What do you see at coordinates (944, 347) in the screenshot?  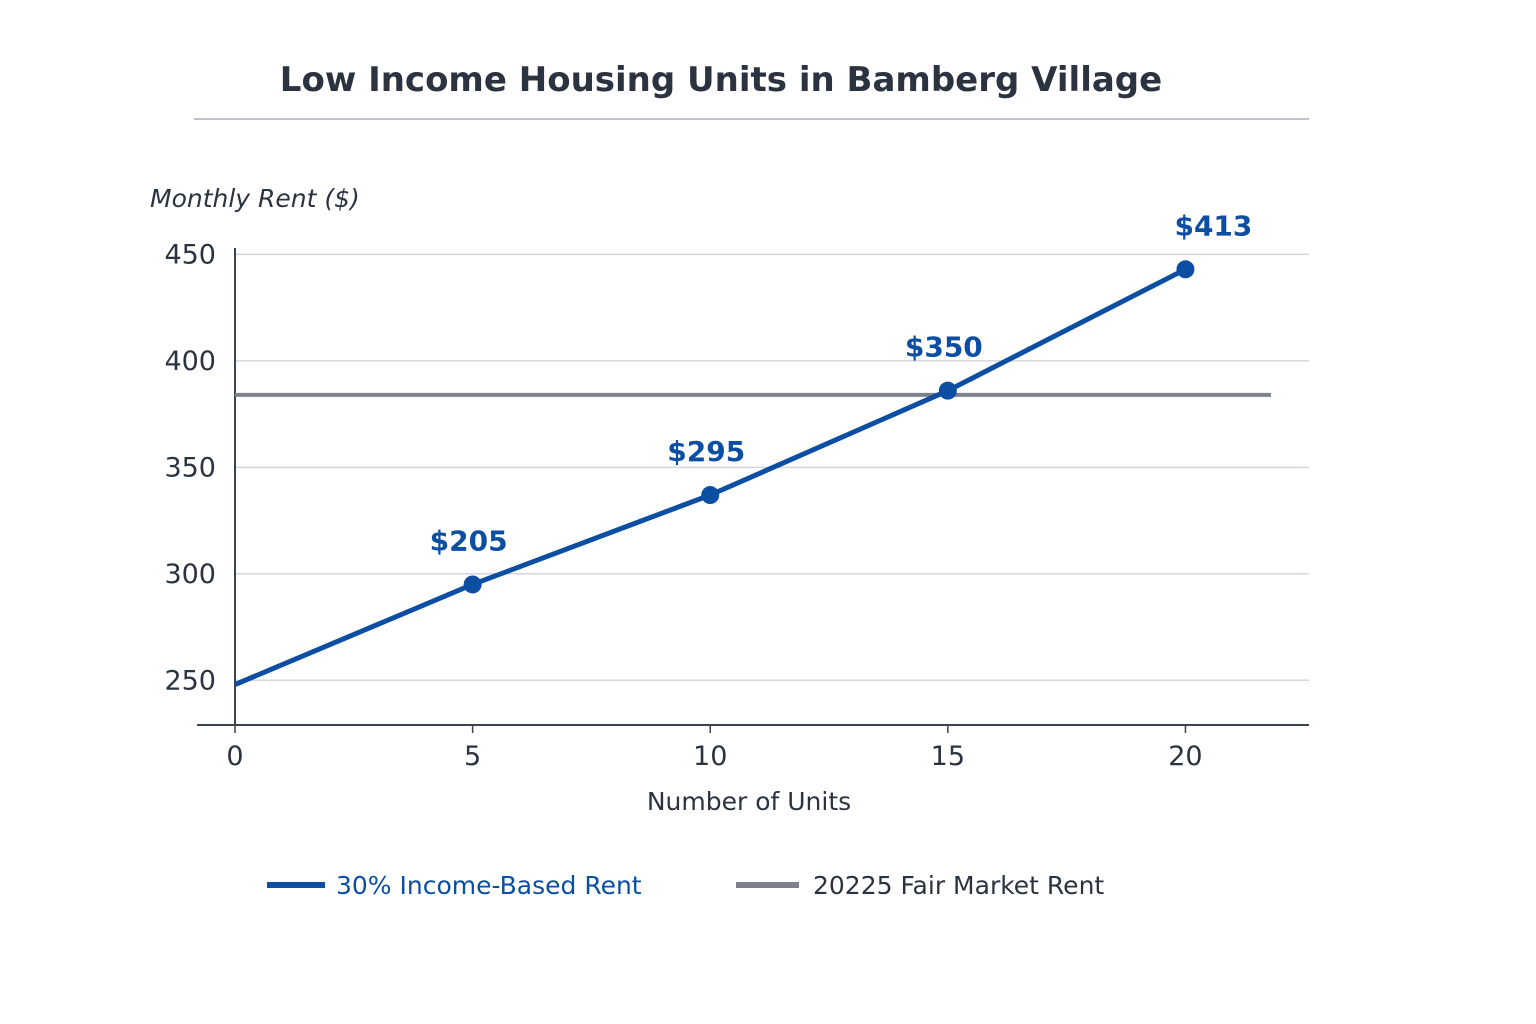 I see `data-label: $350` at bounding box center [944, 347].